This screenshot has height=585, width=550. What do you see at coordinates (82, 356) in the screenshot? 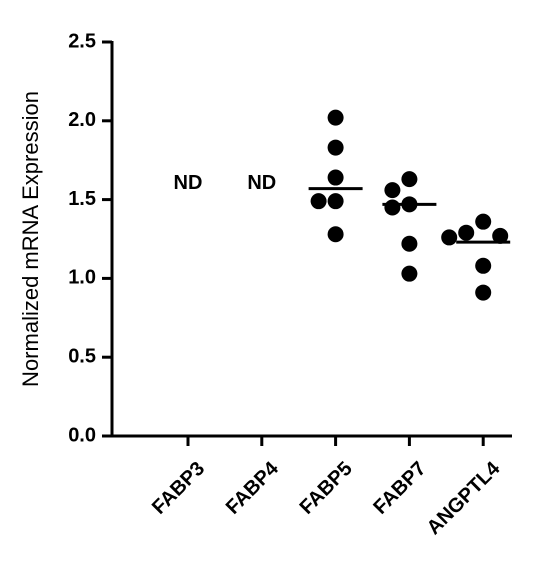
I see `y-tick-label: 0.5` at bounding box center [82, 356].